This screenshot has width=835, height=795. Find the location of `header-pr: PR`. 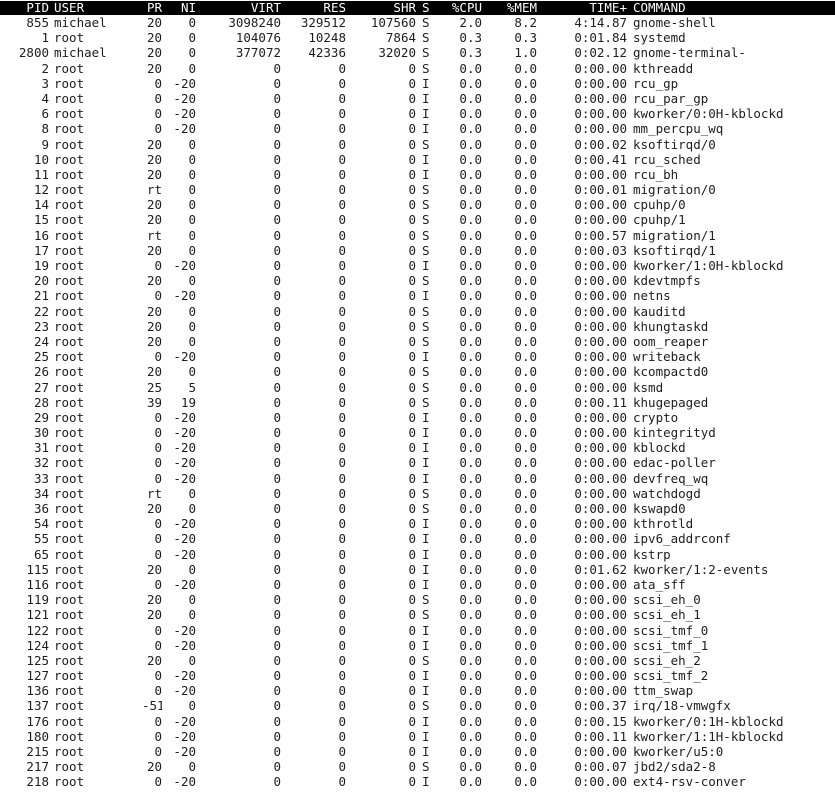

header-pr: PR is located at coordinates (154, 8).